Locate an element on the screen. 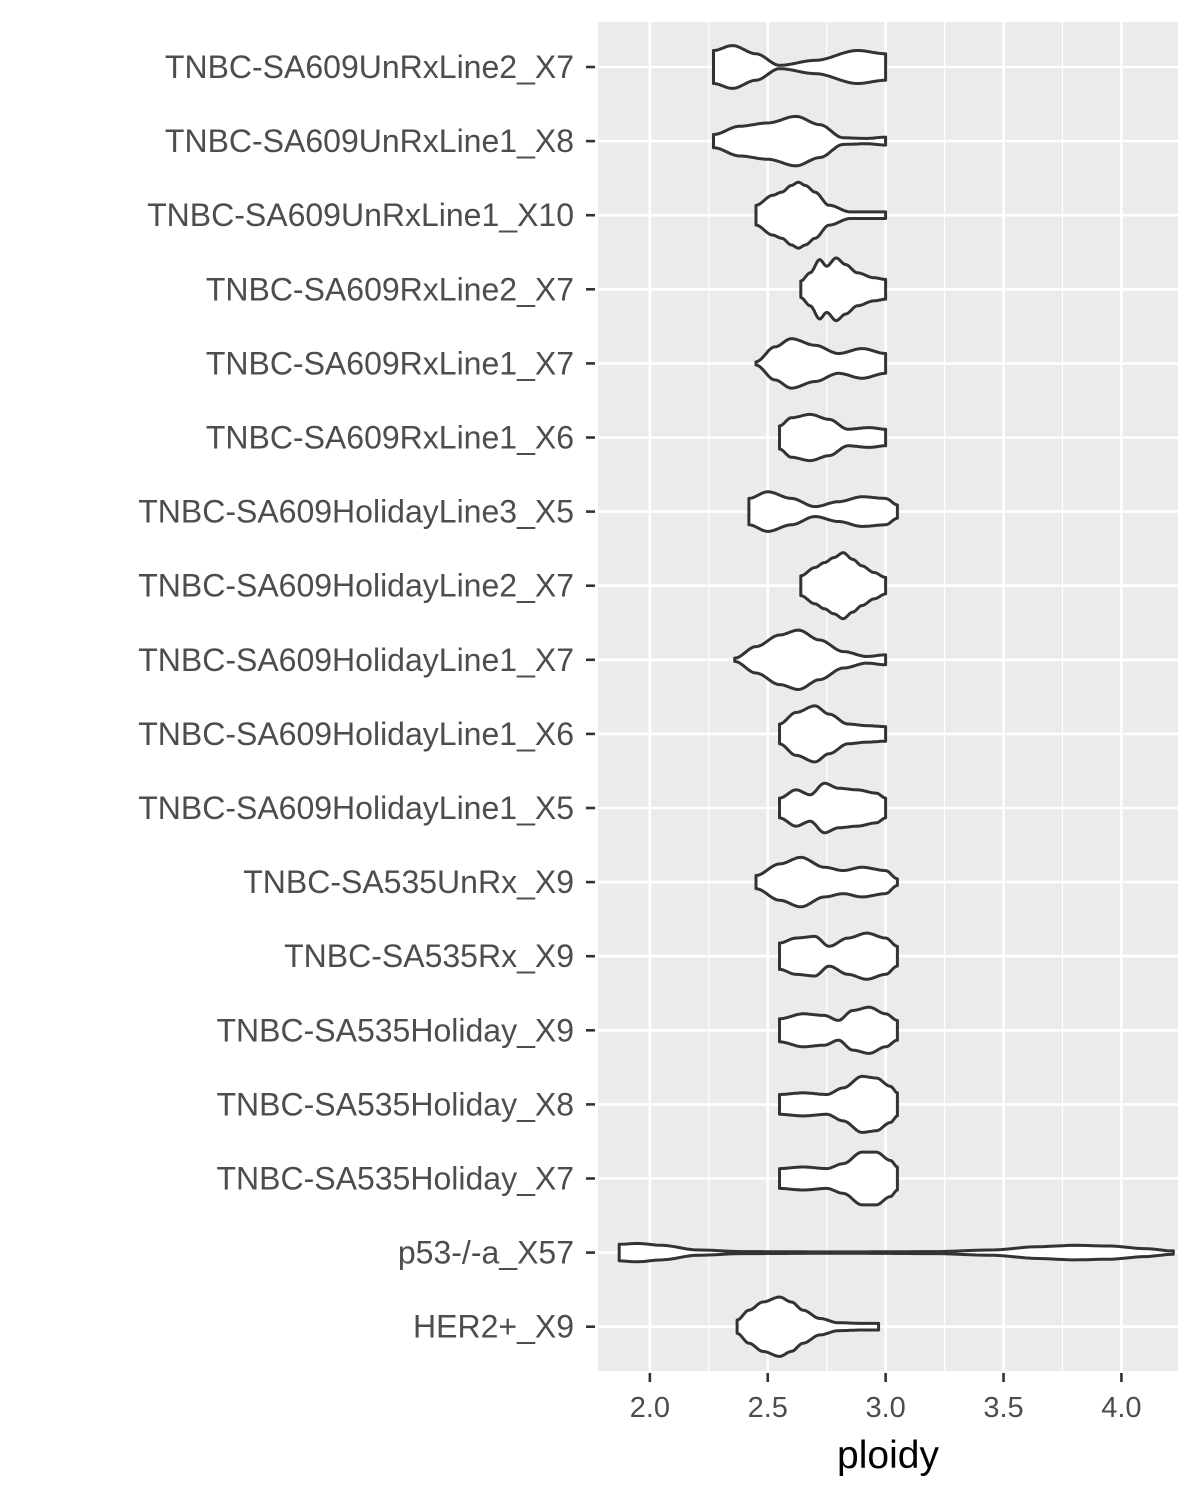  y-tick-label: TNBC-SA609HolidayLine1_X5 is located at coordinates (356, 808).